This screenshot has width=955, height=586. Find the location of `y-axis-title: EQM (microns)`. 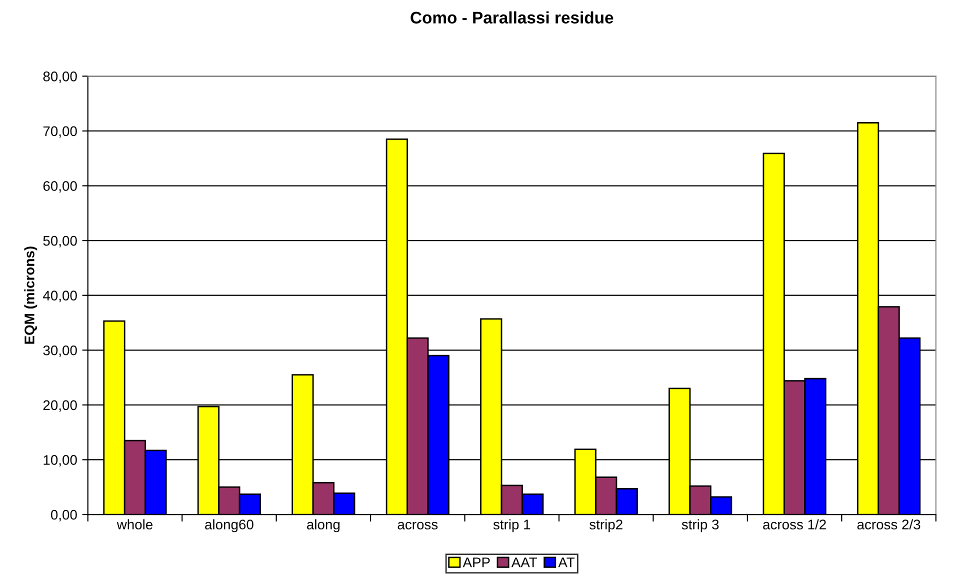

y-axis-title: EQM (microns) is located at coordinates (31, 295).